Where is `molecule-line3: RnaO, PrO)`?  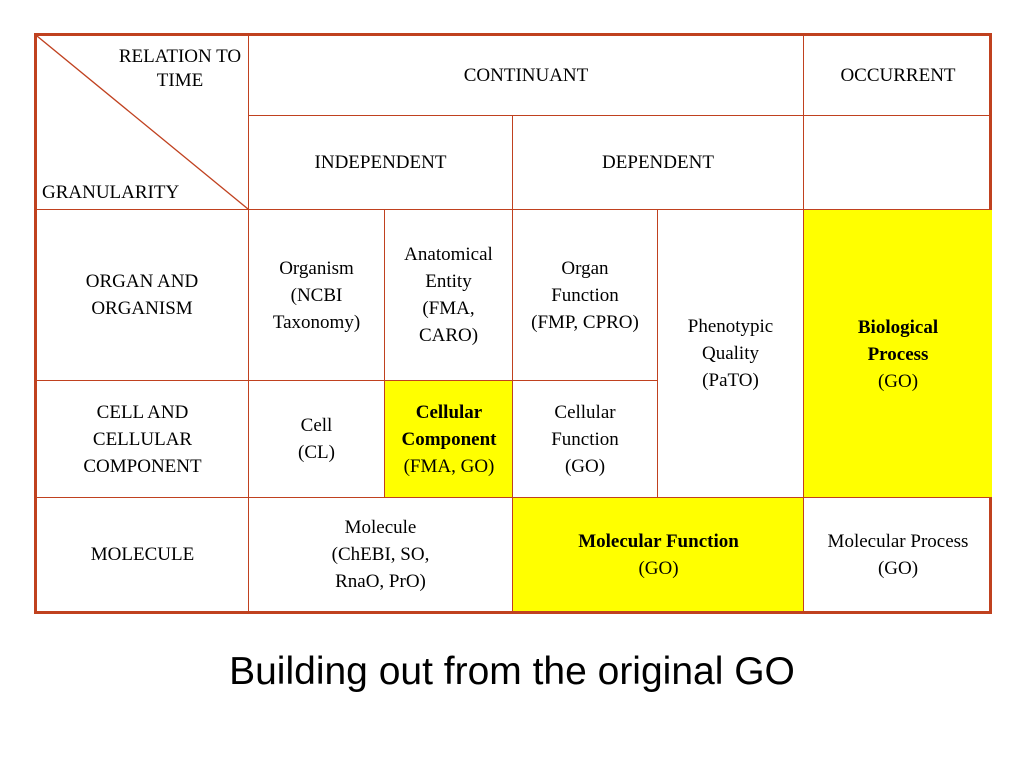
molecule-line3: RnaO, PrO) is located at coordinates (380, 581).